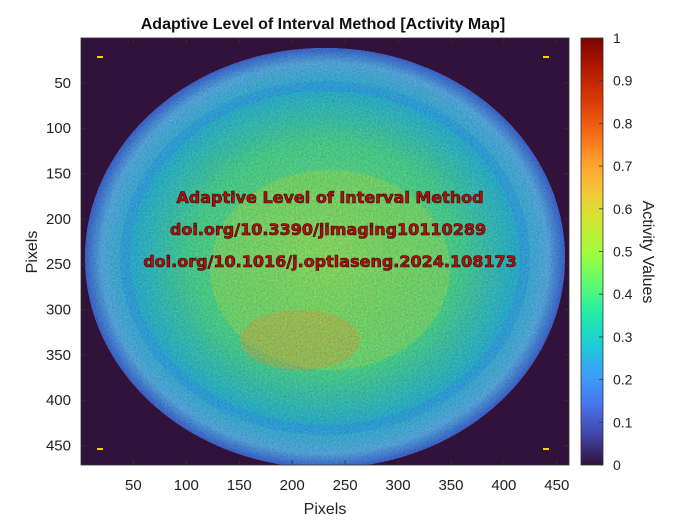  Describe the element at coordinates (503, 485) in the screenshot. I see `x-tick-label: 400` at that location.